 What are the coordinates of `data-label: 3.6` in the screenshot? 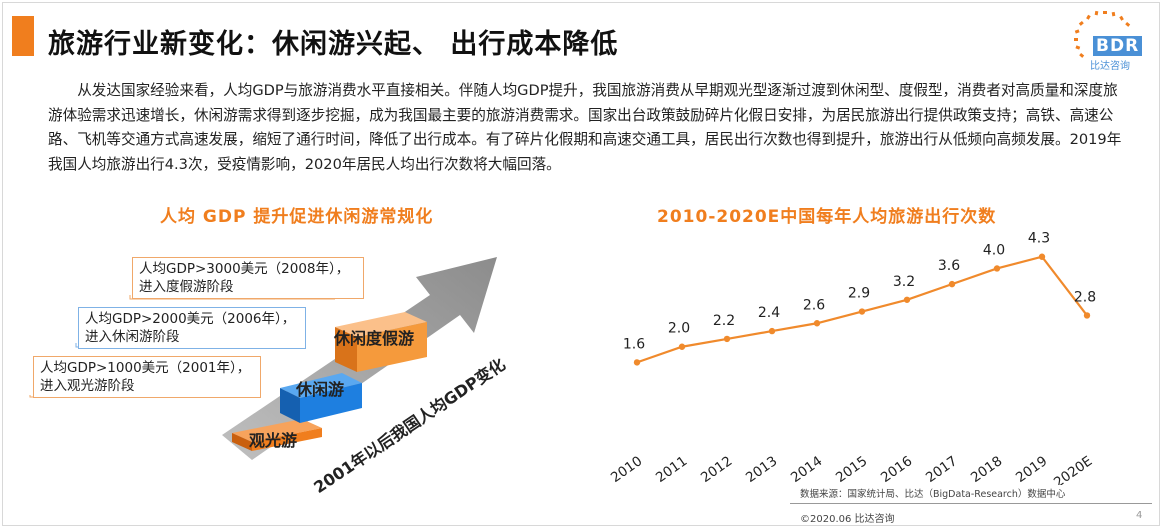 It's located at (949, 266).